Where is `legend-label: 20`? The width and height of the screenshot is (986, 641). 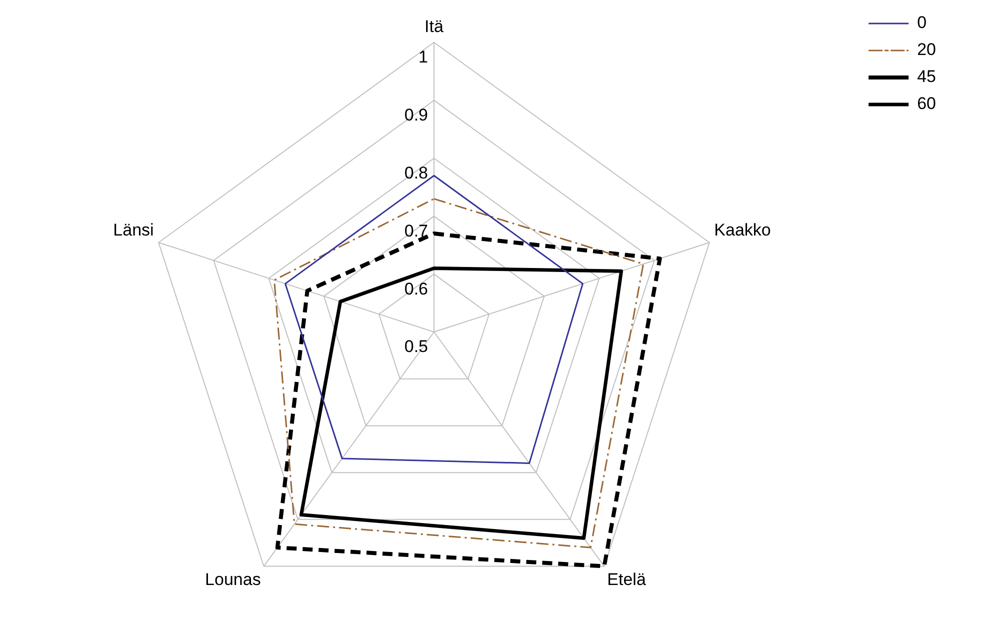
legend-label: 20 is located at coordinates (926, 50).